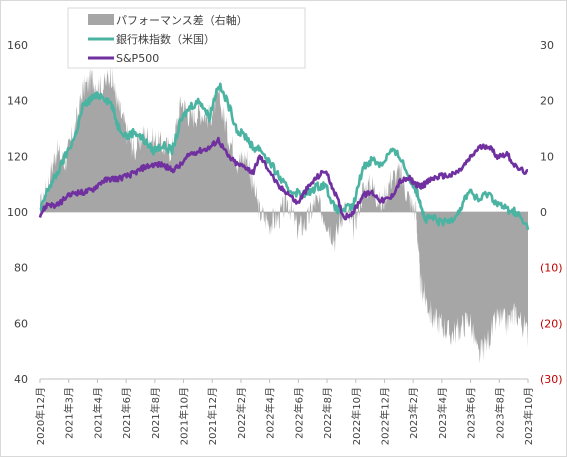  Describe the element at coordinates (327, 413) in the screenshot. I see `x-tick-label: 2022年8月` at that location.